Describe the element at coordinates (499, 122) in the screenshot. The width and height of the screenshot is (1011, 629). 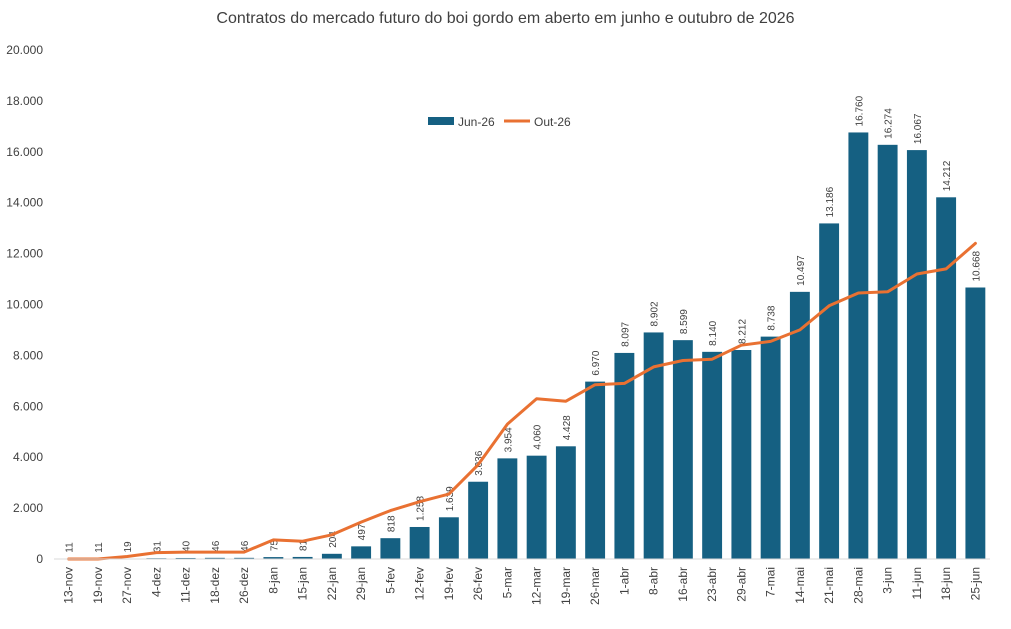
I see `legend: Jun-26 Out-26` at that location.